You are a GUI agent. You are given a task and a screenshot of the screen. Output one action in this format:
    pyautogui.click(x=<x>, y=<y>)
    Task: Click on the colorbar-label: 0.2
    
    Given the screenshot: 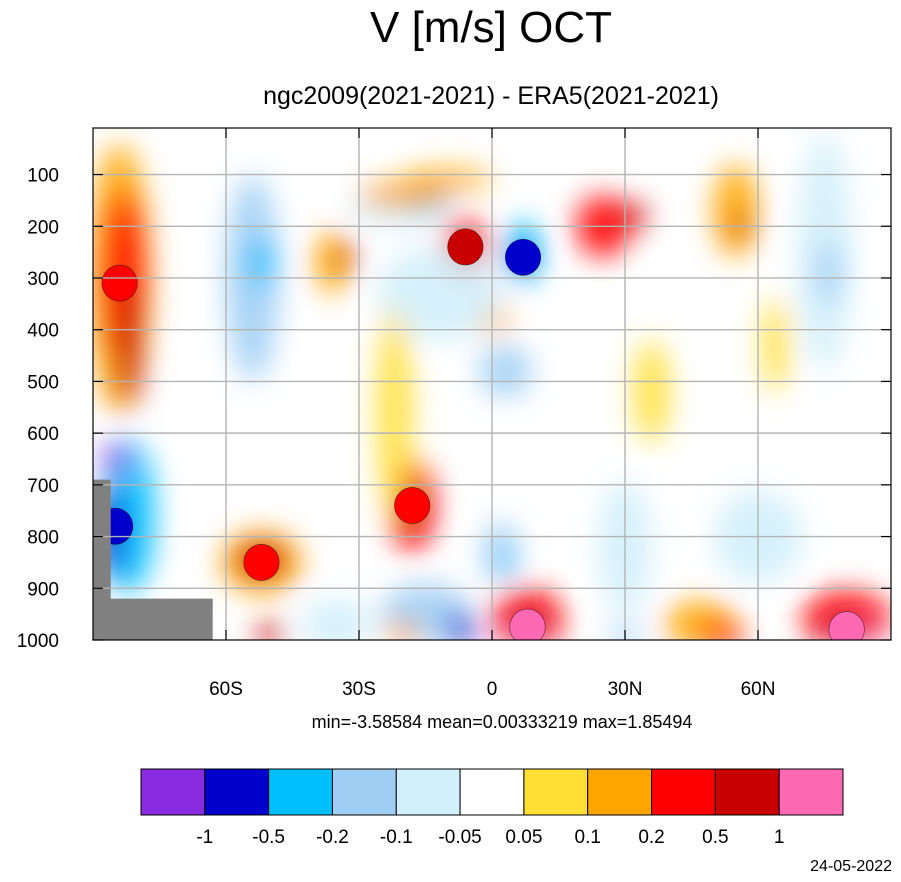 What is the action you would take?
    pyautogui.click(x=651, y=837)
    